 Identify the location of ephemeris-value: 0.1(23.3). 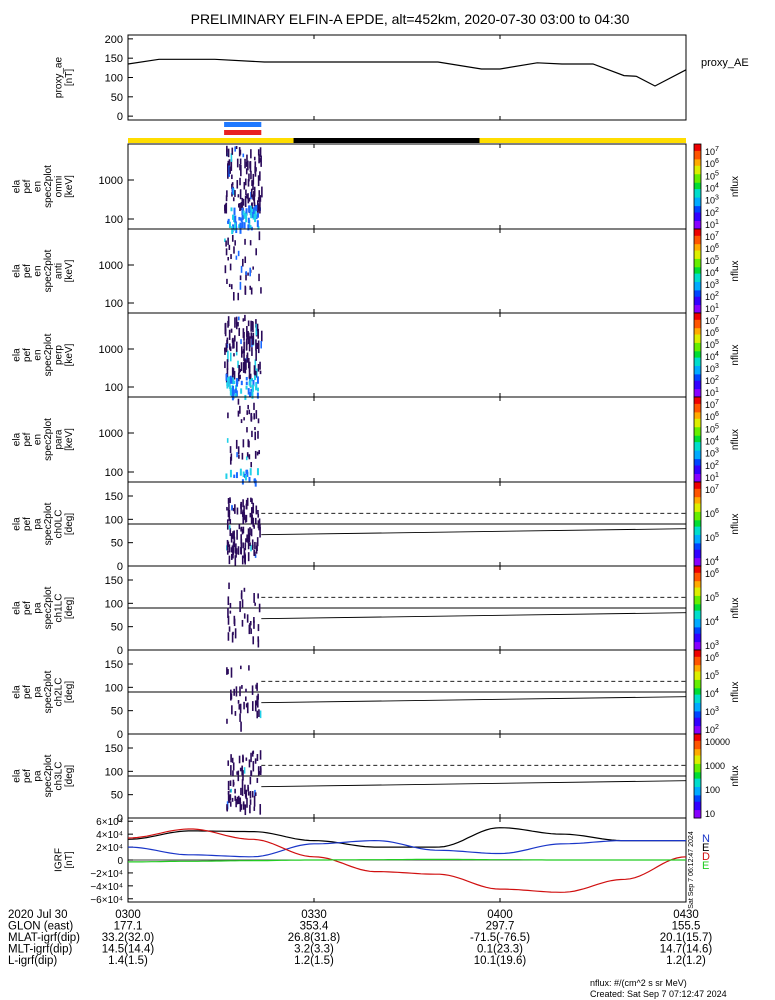
(500, 950).